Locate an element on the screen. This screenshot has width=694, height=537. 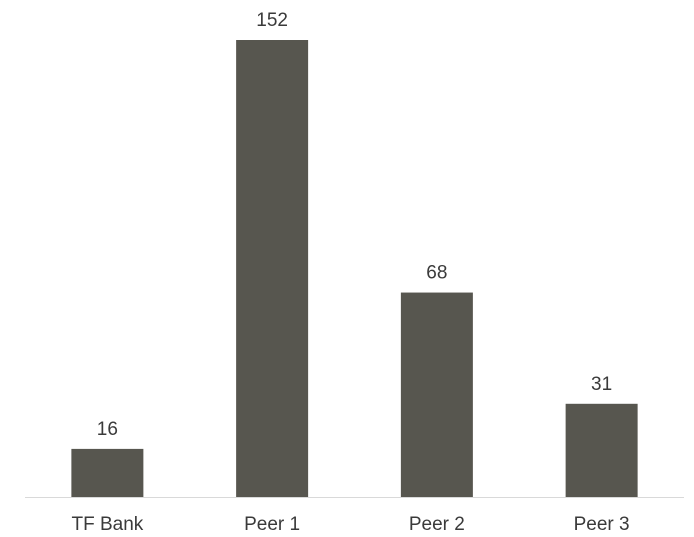
x-tick-label-peer-2: Peer 2 is located at coordinates (437, 524).